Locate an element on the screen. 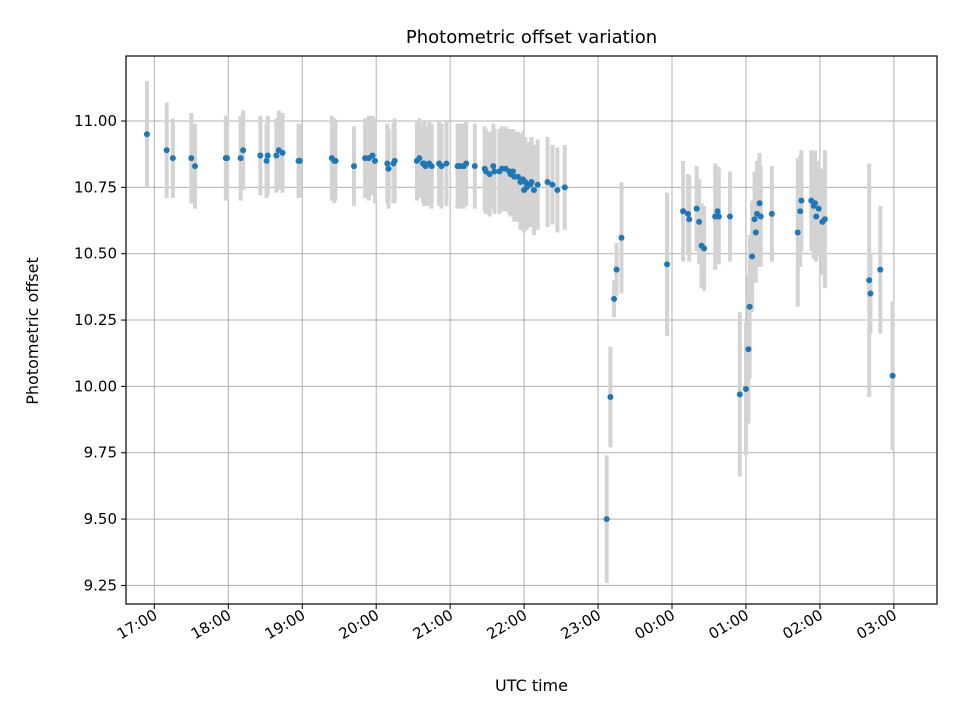 The width and height of the screenshot is (960, 720). y-axis-label: Photometric offset is located at coordinates (32, 331).